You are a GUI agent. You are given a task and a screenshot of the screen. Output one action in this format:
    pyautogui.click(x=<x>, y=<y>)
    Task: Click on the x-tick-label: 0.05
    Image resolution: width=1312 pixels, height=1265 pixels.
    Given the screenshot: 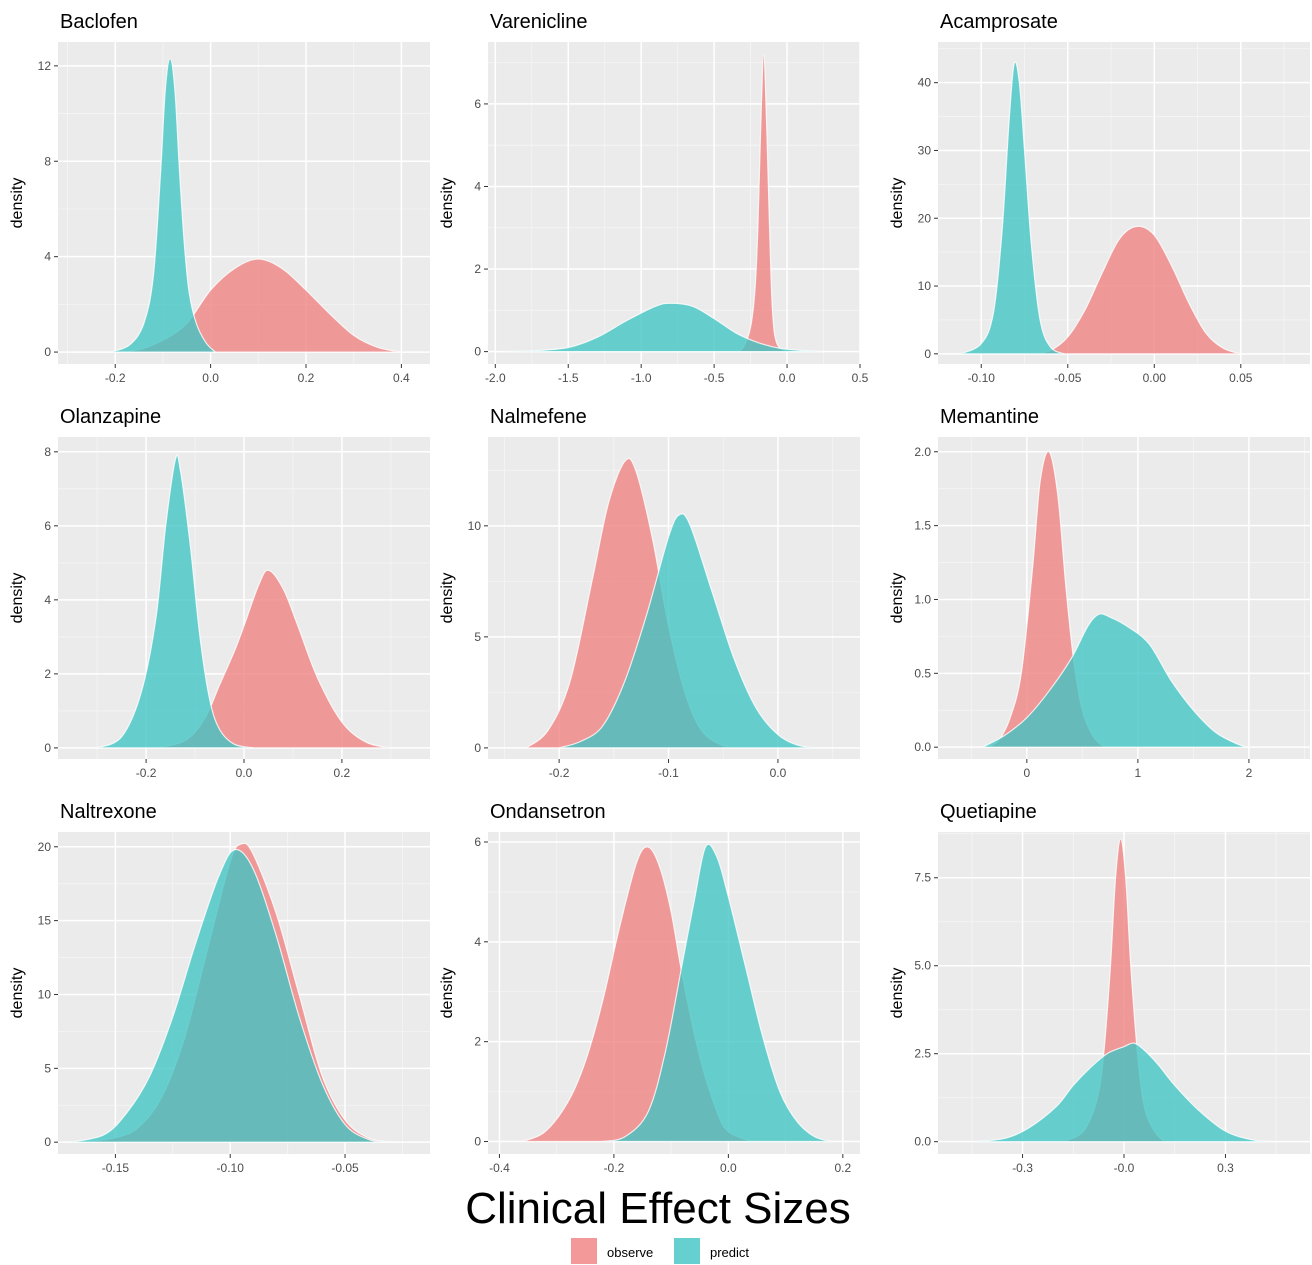 What is the action you would take?
    pyautogui.click(x=1241, y=378)
    